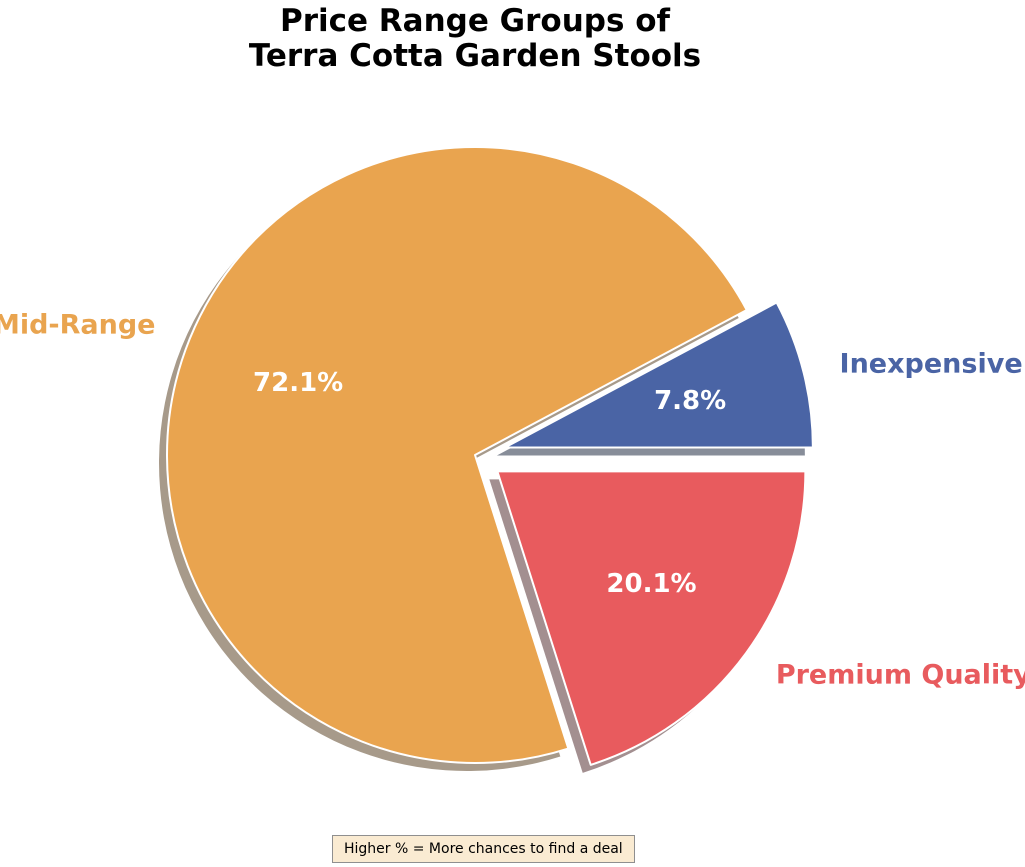  Describe the element at coordinates (690, 401) in the screenshot. I see `pct-label-inexpensive: 7.8%` at that location.